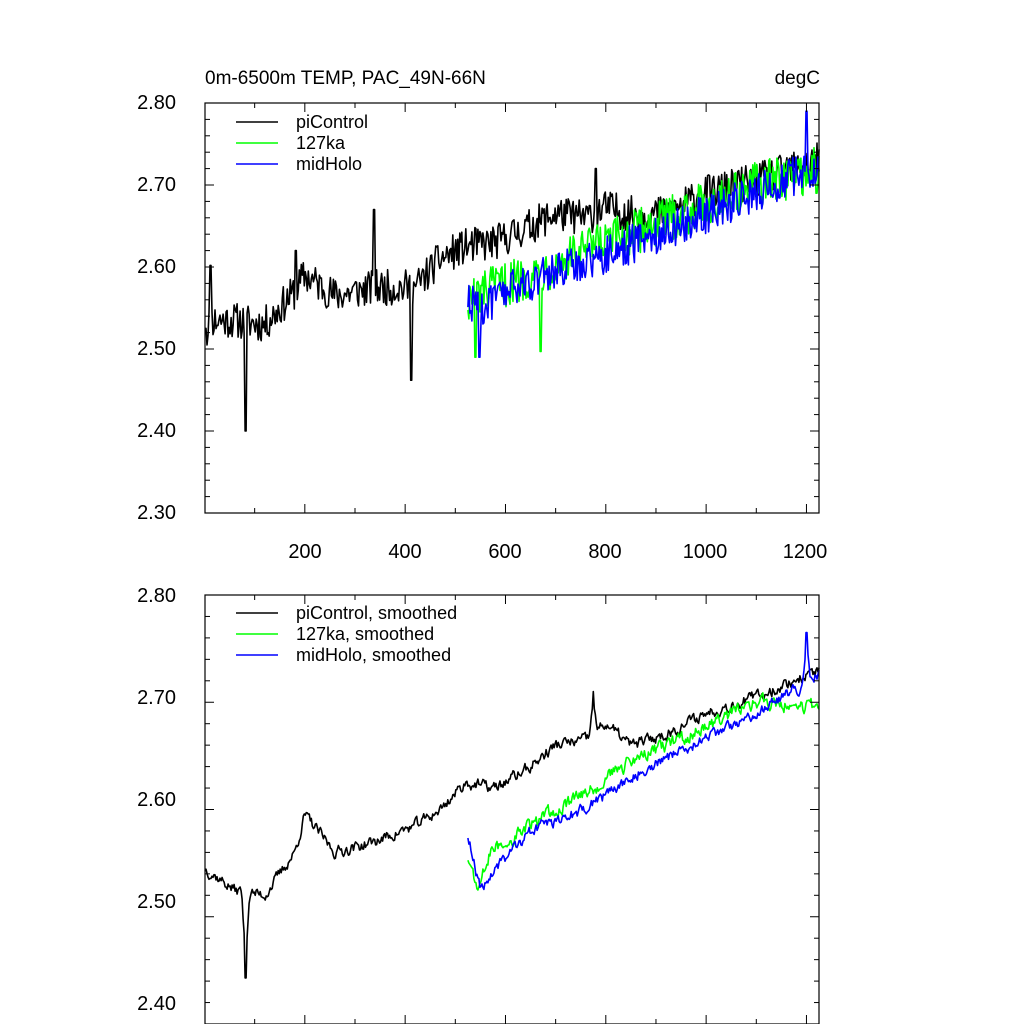 The width and height of the screenshot is (1024, 1024). Describe the element at coordinates (797, 78) in the screenshot. I see `top-chart-units: degC` at that location.